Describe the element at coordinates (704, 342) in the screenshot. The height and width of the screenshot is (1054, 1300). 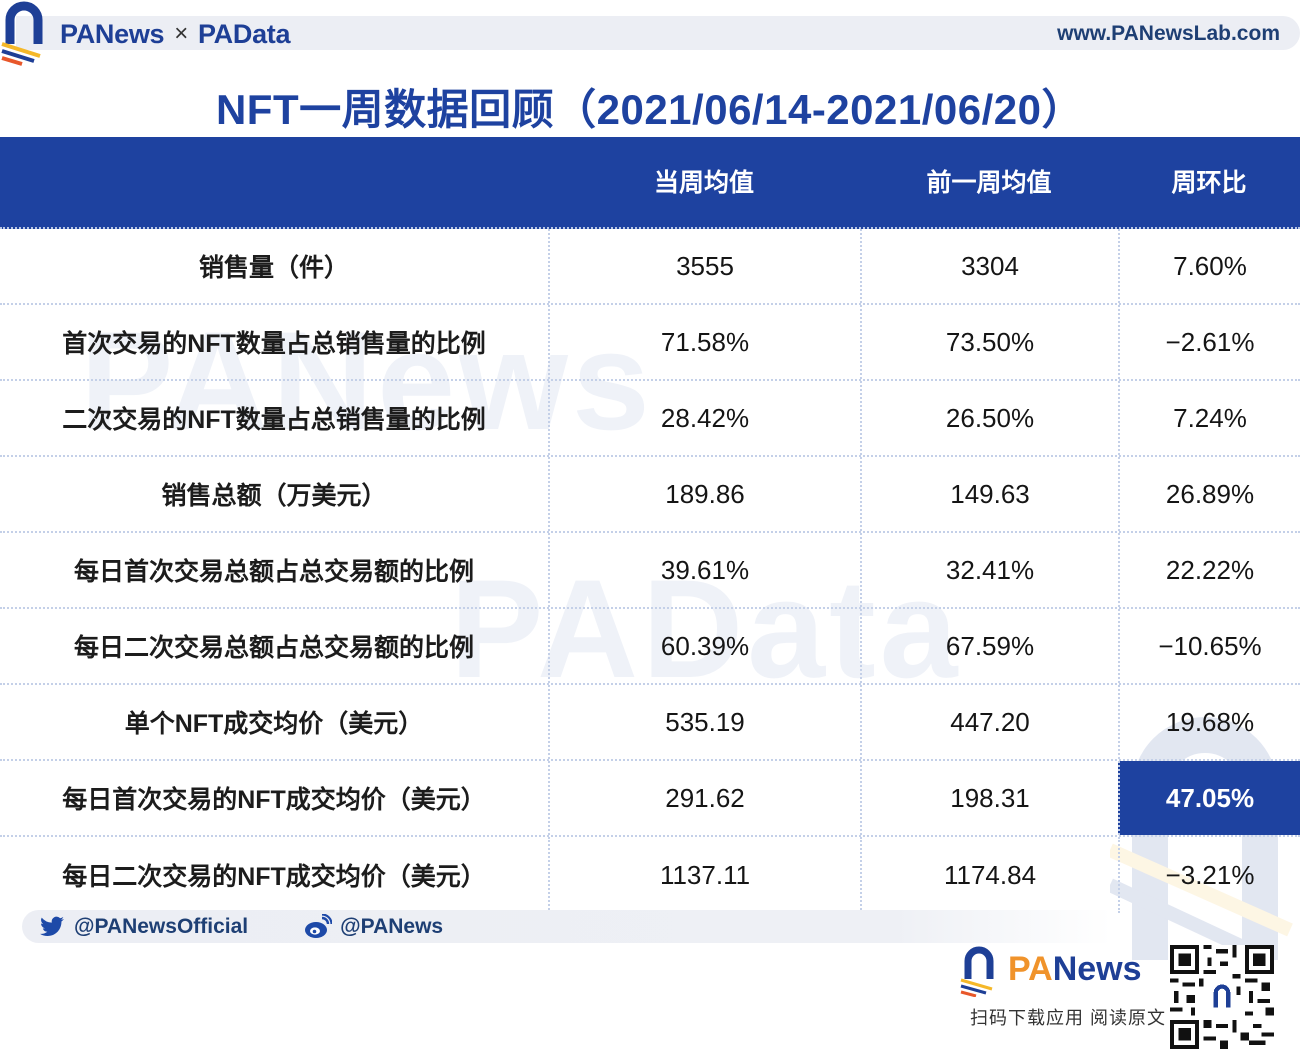
I see `cell-current: 71.58%` at that location.